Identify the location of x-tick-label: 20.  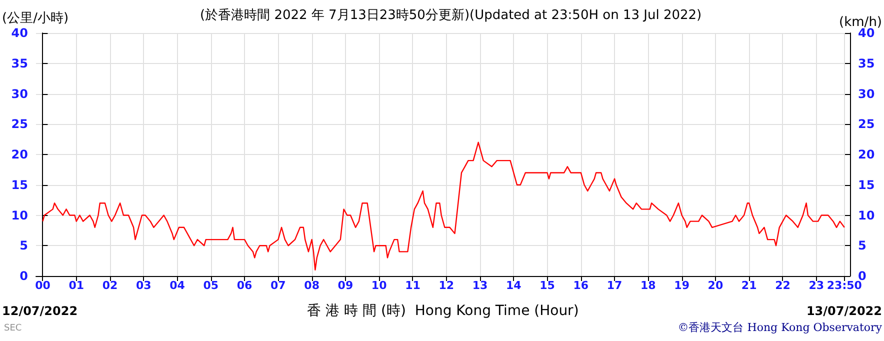
(716, 285).